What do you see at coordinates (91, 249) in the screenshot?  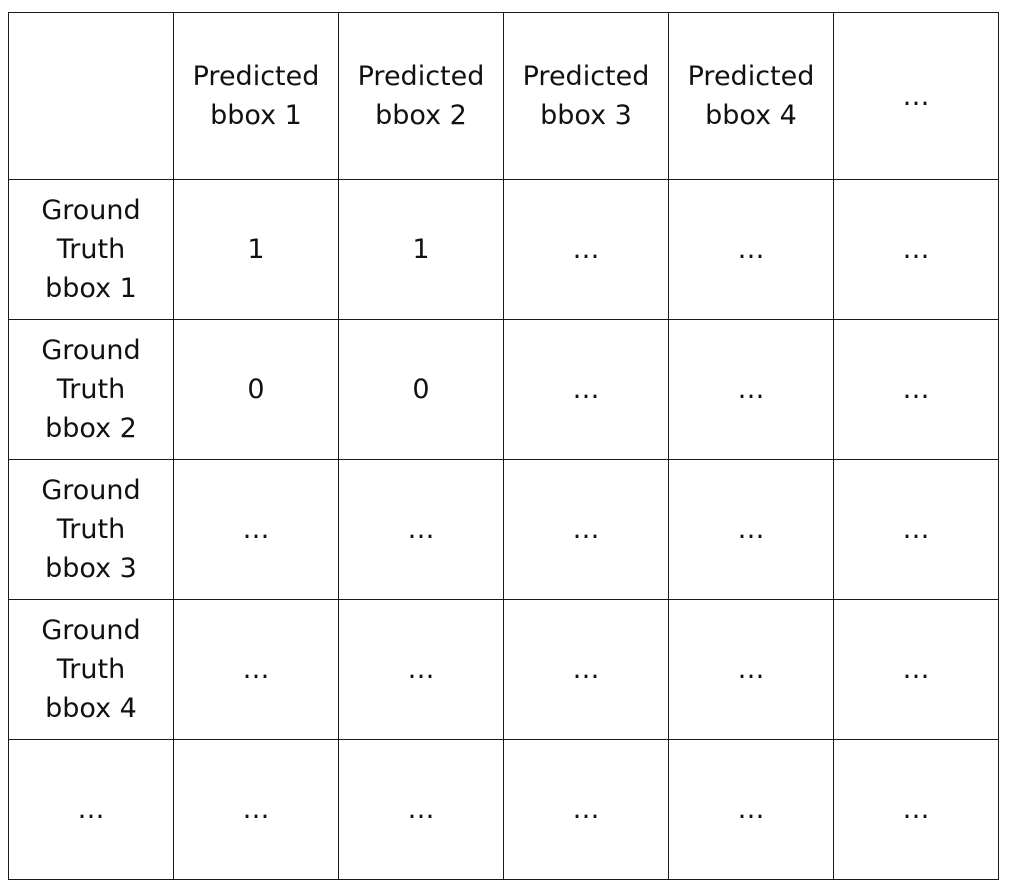 I see `row-header-cell: Ground Truth bbox 1` at bounding box center [91, 249].